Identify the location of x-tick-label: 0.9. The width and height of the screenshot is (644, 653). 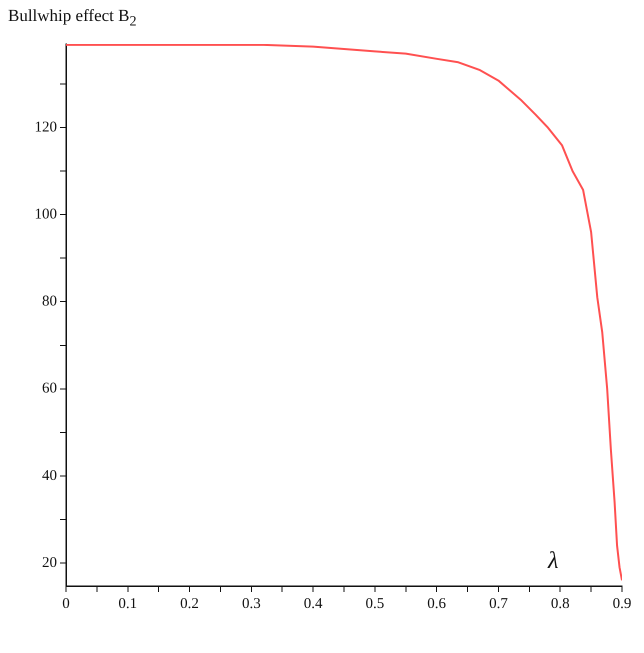
(622, 604).